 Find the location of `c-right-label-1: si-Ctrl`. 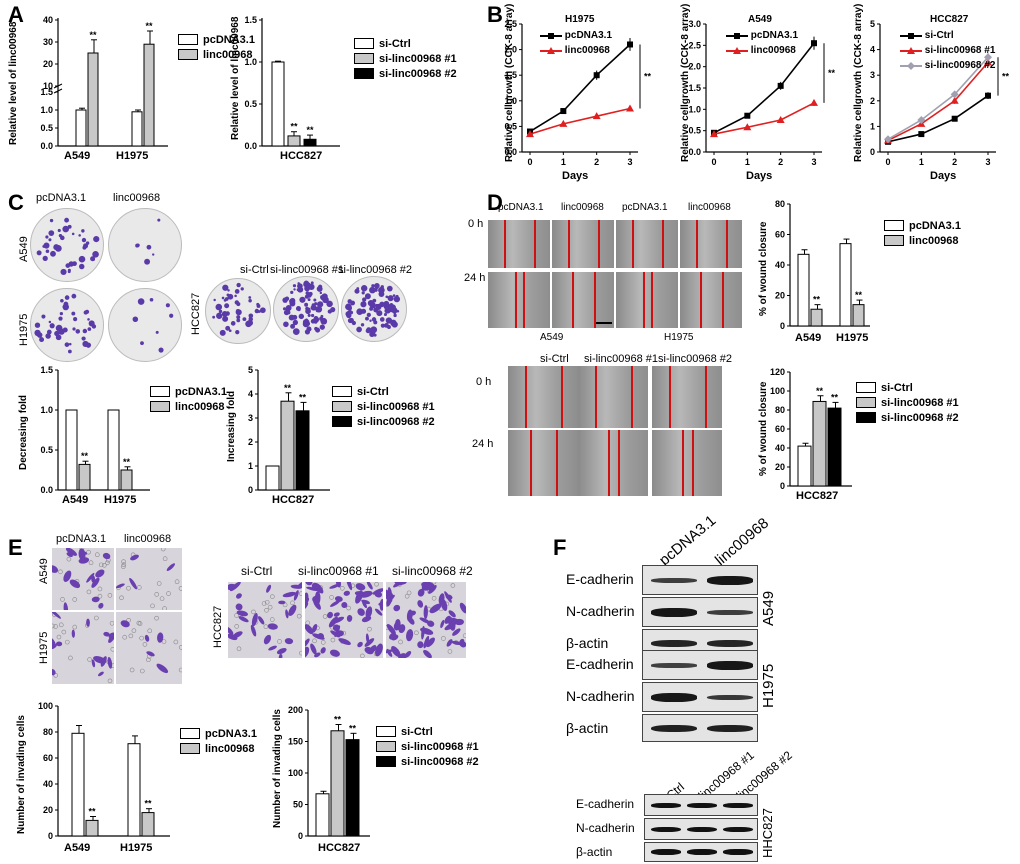

c-right-label-1: si-Ctrl is located at coordinates (254, 270).